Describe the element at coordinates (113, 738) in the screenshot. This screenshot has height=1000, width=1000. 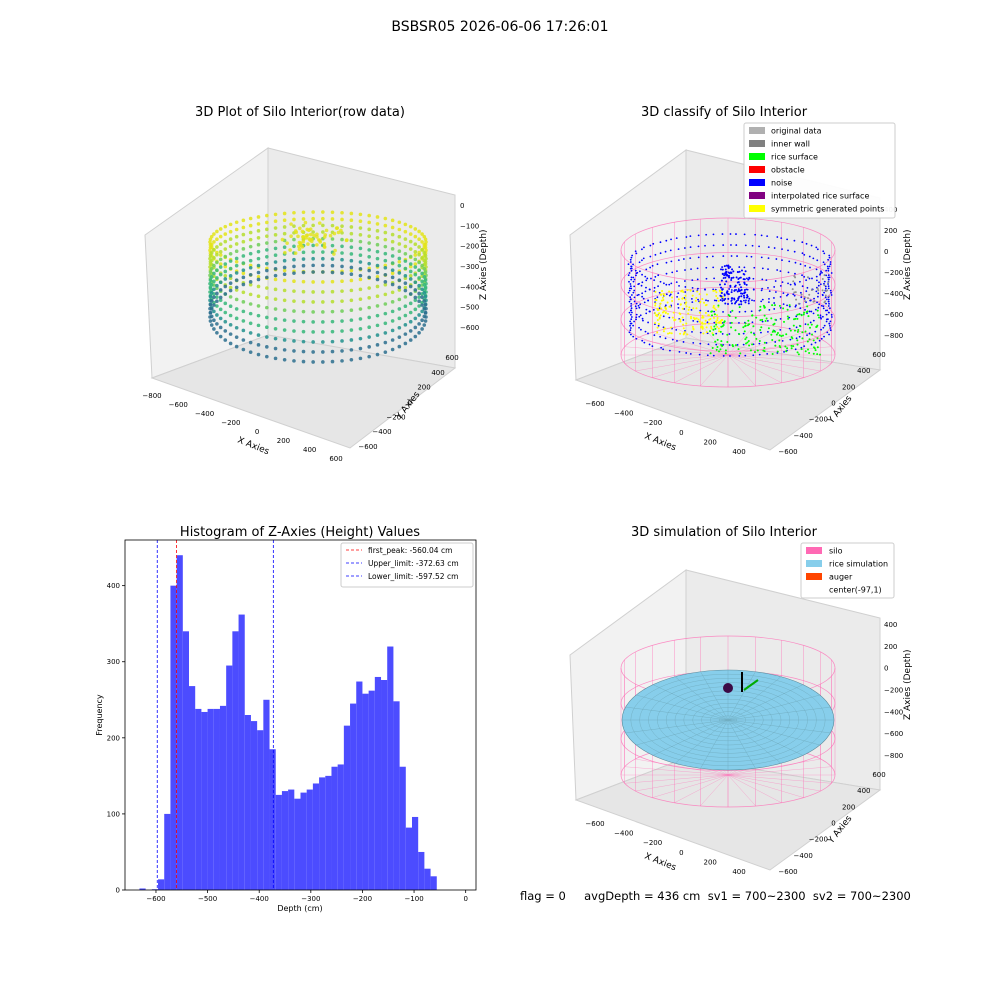
I see `histogram-ytick-label: 200` at that location.